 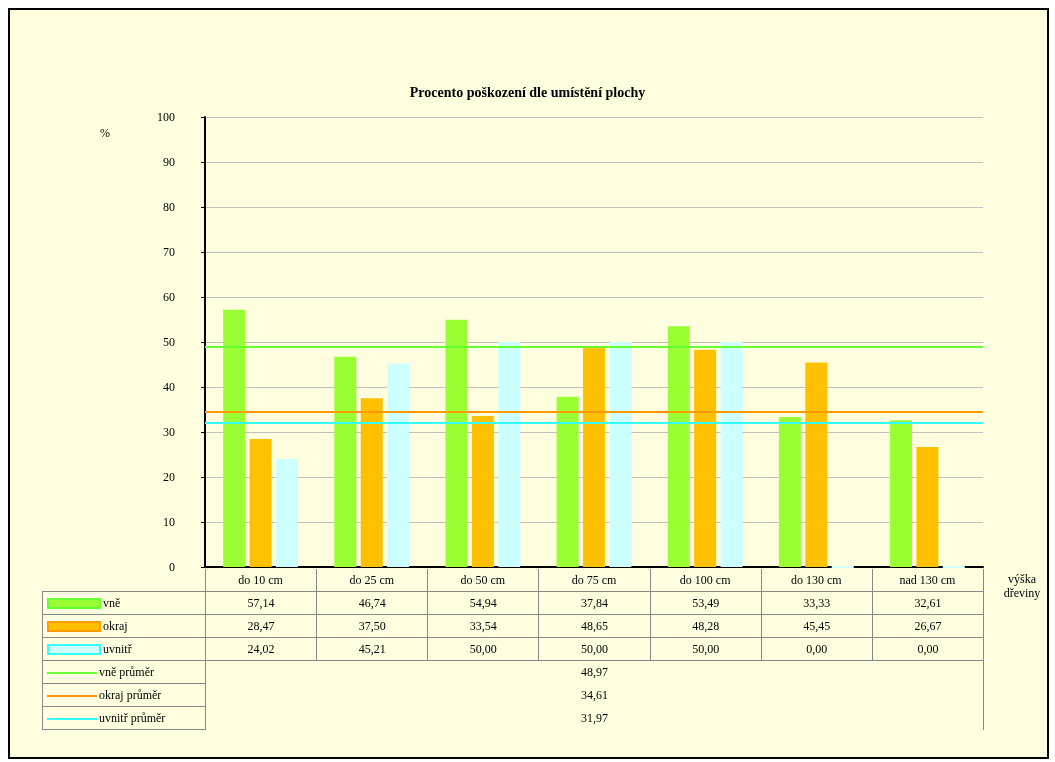 What do you see at coordinates (594, 580) in the screenshot?
I see `x-tick-label: do 75 cm` at bounding box center [594, 580].